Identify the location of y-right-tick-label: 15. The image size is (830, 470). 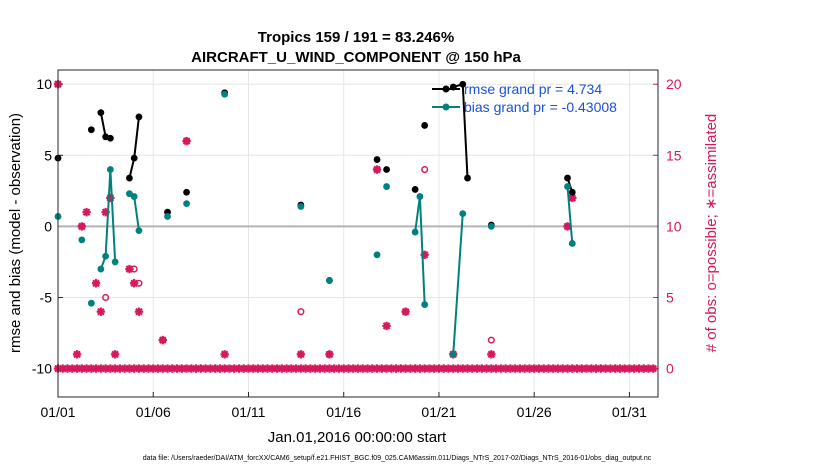
(674, 155).